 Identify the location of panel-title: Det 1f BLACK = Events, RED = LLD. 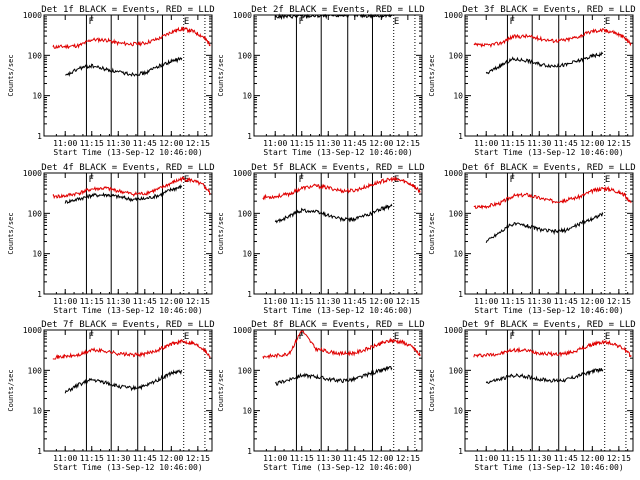
(127, 10).